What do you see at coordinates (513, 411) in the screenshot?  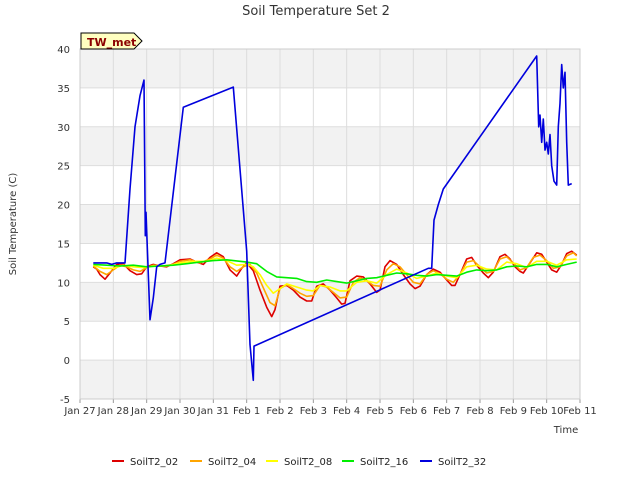 I see `x-tick-label: Feb 9` at bounding box center [513, 411].